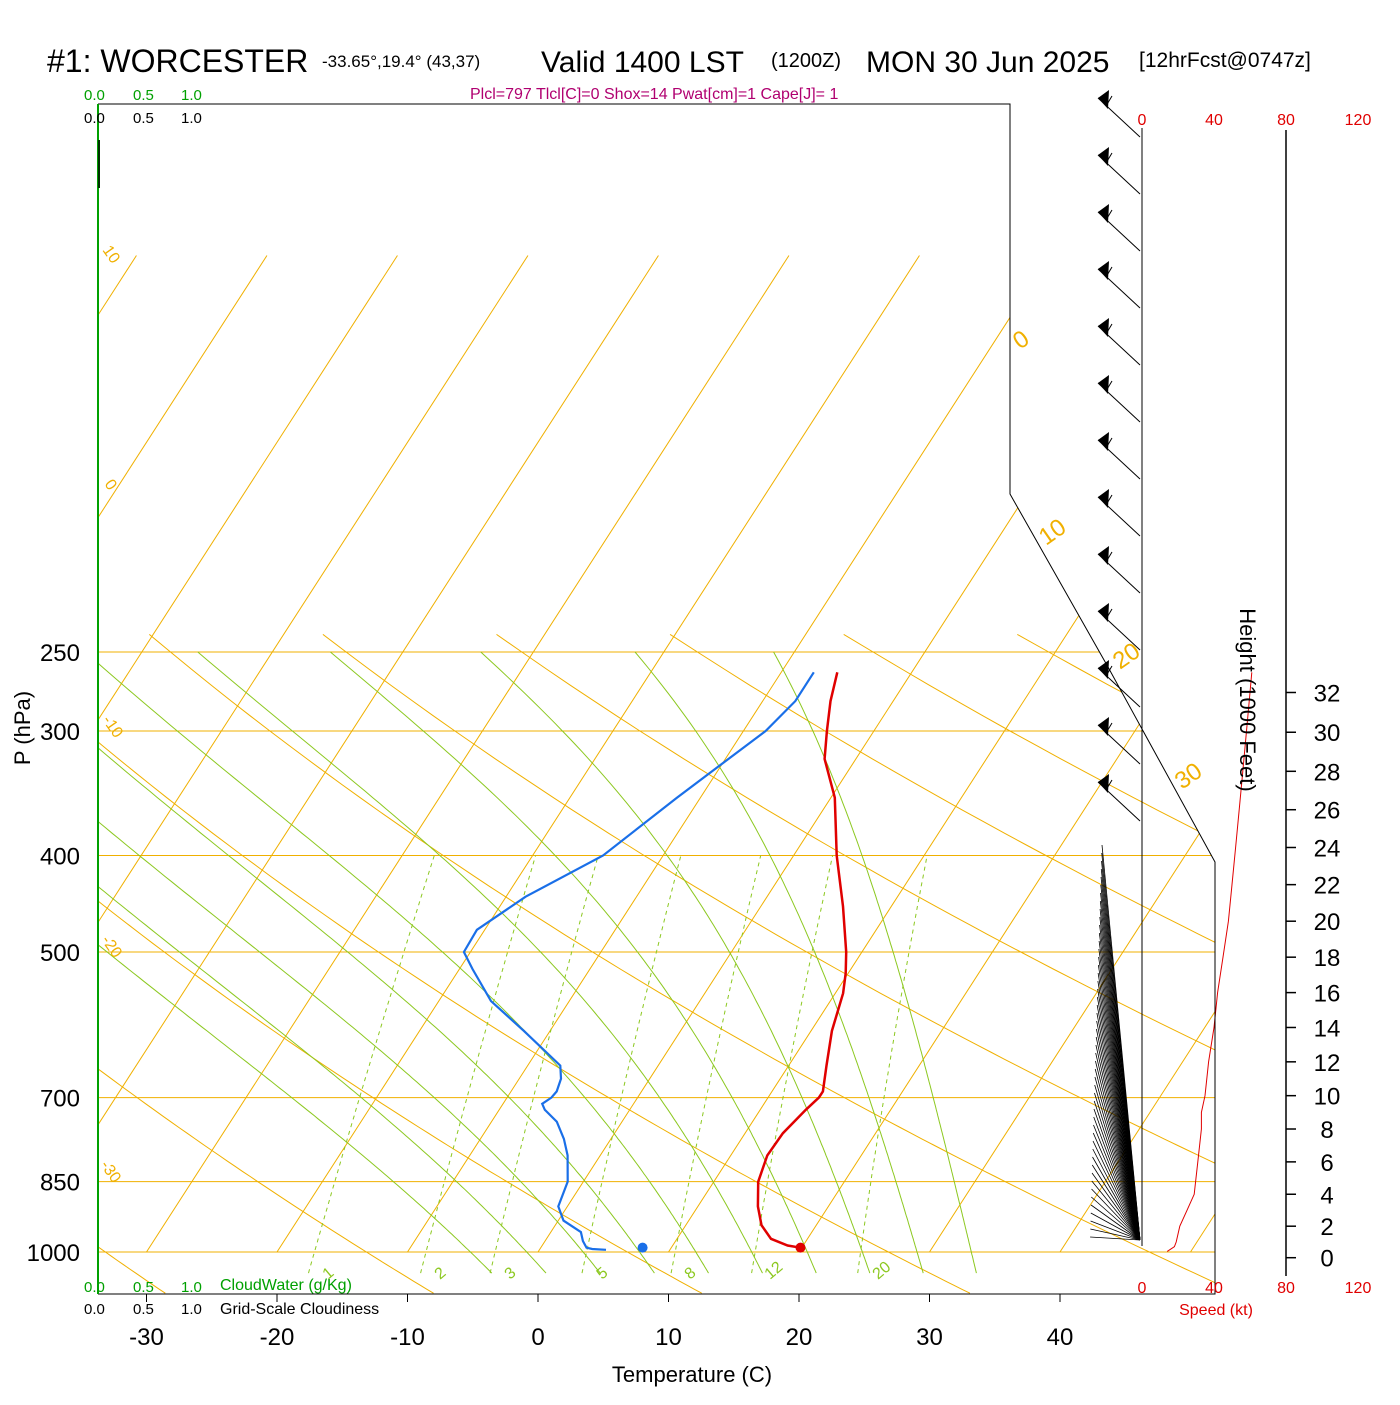 Image resolution: width=1400 pixels, height=1405 pixels. Describe the element at coordinates (22, 728) in the screenshot. I see `y-axis-title: P (hPa)` at that location.